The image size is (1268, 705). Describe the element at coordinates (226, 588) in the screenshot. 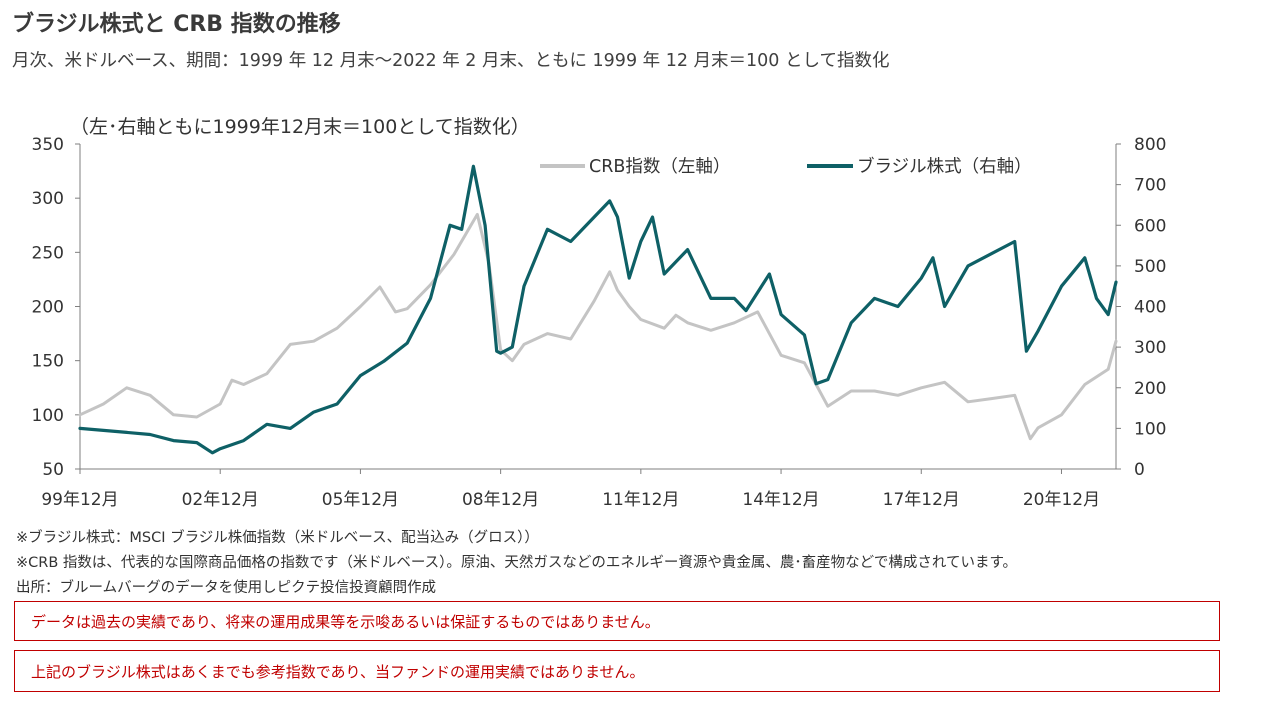

I see `footnote-source: 出所：ブルームバーグのデータを使用しピクテ投信投資顧問作成` at that location.